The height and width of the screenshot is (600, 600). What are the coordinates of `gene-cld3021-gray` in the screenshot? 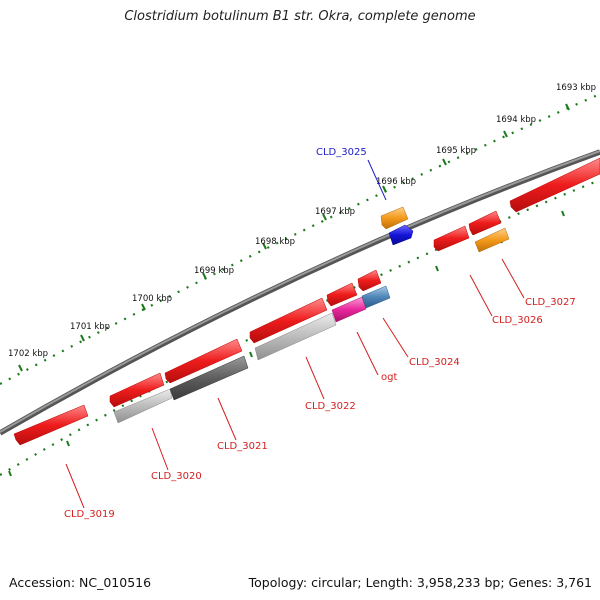 It's located at (209, 378).